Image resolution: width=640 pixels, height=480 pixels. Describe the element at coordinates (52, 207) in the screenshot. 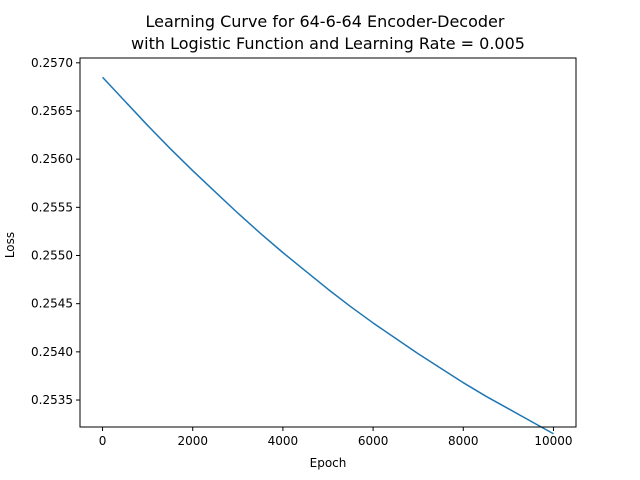

I see `y-tick-label: 0.2555` at that location.